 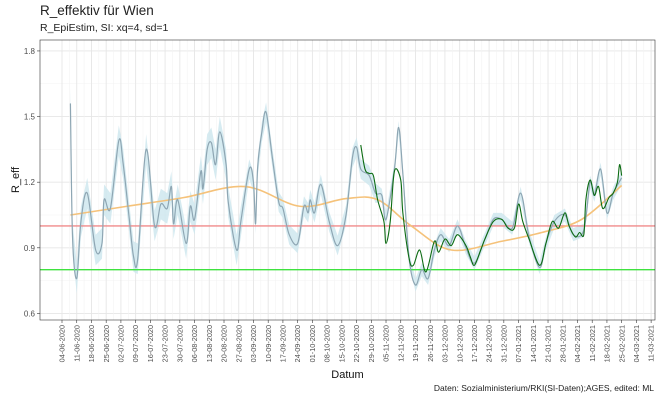 I want to click on y-tick-label: 0.9, so click(x=30, y=248).